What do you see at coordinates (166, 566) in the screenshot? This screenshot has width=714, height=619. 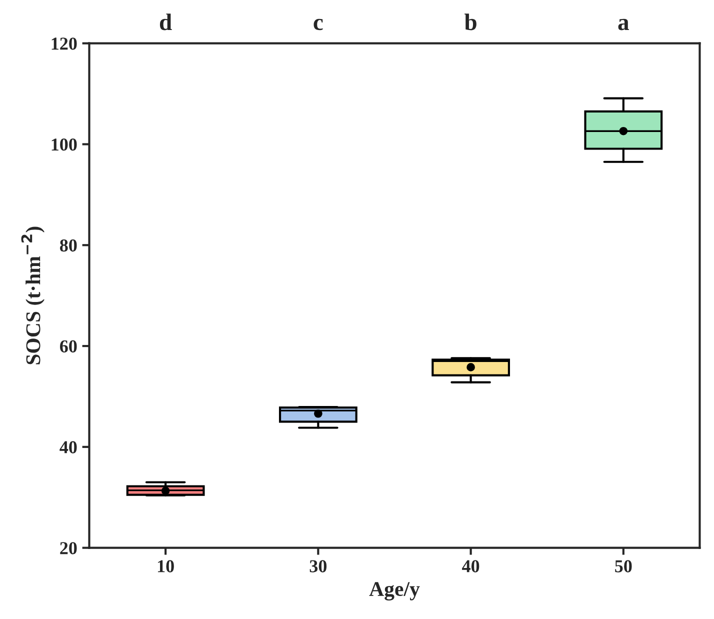 I see `x-tick-label: 10` at bounding box center [166, 566].